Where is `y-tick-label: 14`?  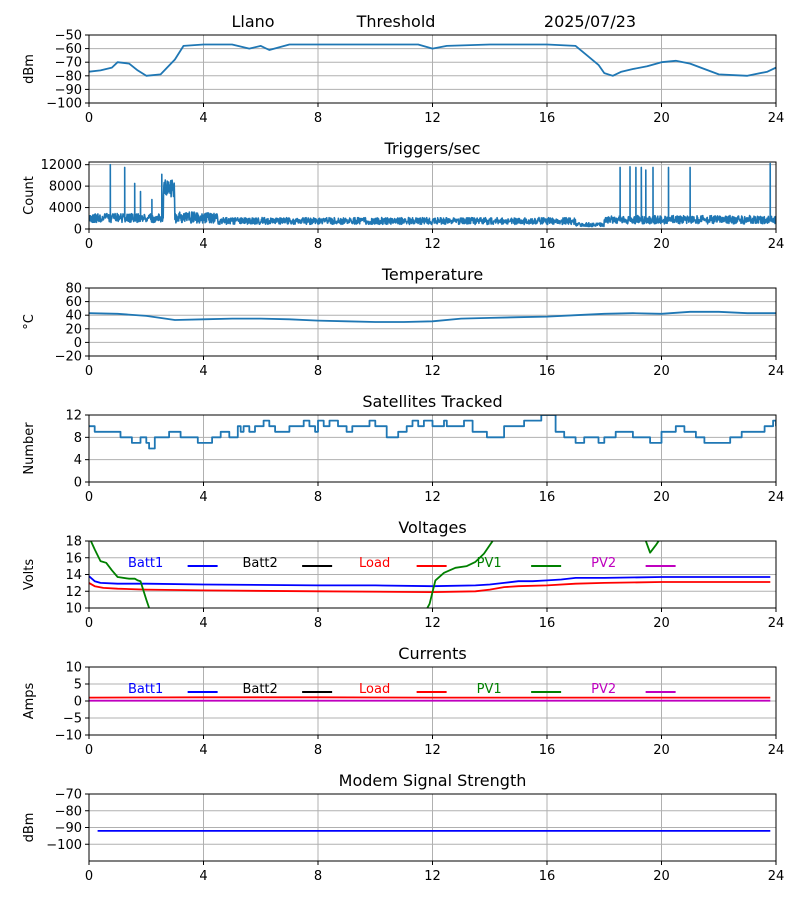 y-tick-label: 14 is located at coordinates (73, 575).